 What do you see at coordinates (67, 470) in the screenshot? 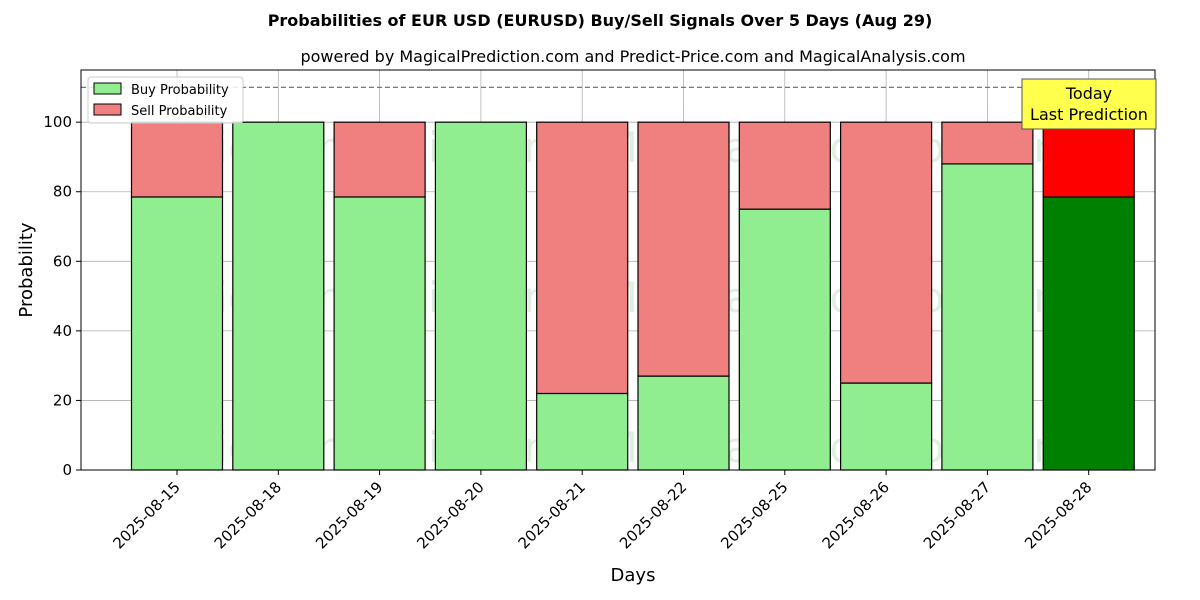
I see `y-tick-label: 0` at bounding box center [67, 470].